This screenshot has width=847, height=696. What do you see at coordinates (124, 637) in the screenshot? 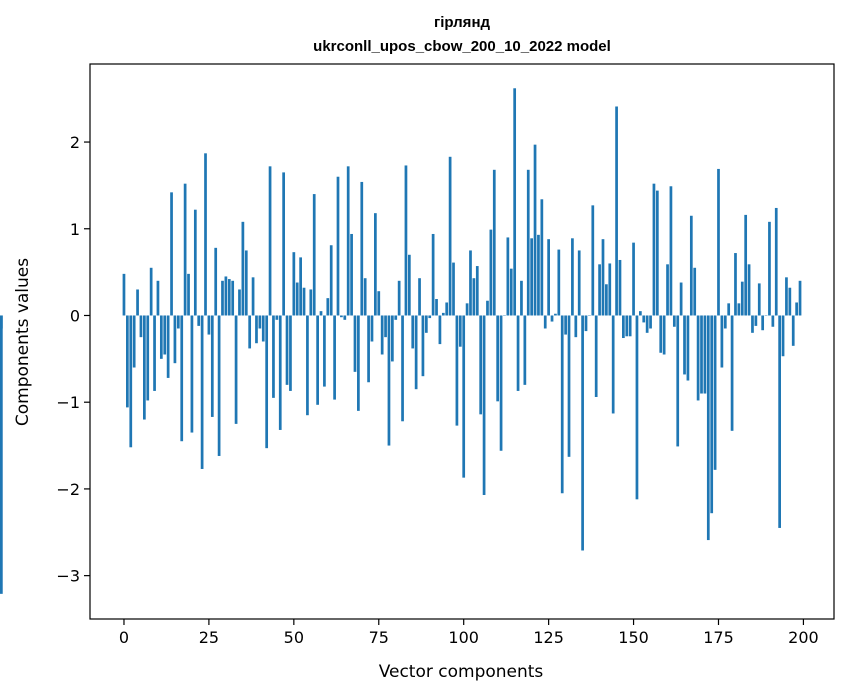
I see `x-tick-label: 0` at bounding box center [124, 637].